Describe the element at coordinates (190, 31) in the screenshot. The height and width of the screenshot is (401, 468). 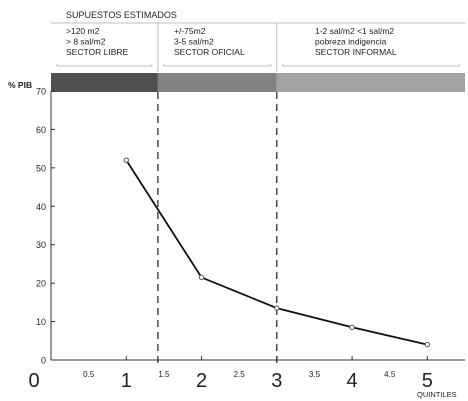
I see `sector-label-line: +/-75m2` at that location.